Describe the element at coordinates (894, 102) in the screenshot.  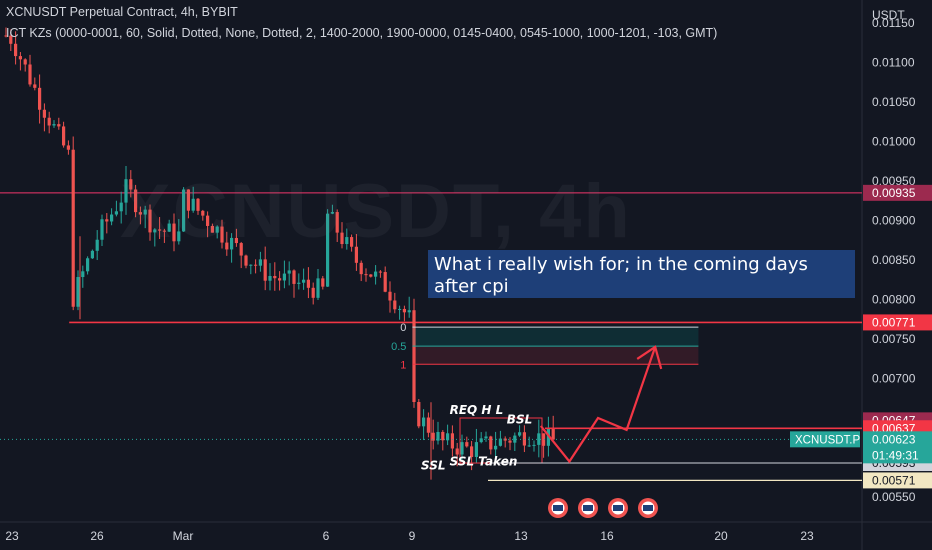
I see `price-tick-label: 0.01050` at that location.